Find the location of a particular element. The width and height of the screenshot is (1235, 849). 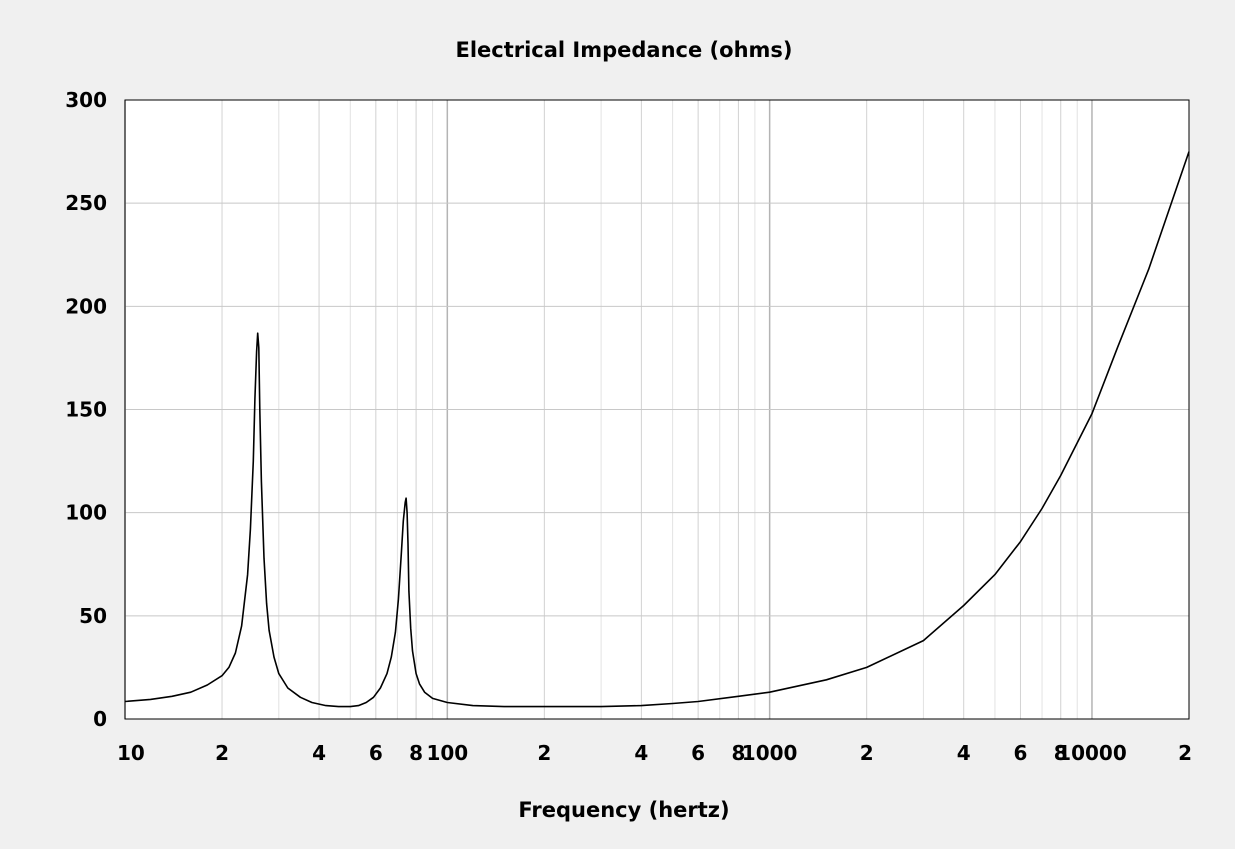

y-tick-label: 250 is located at coordinates (86, 203).